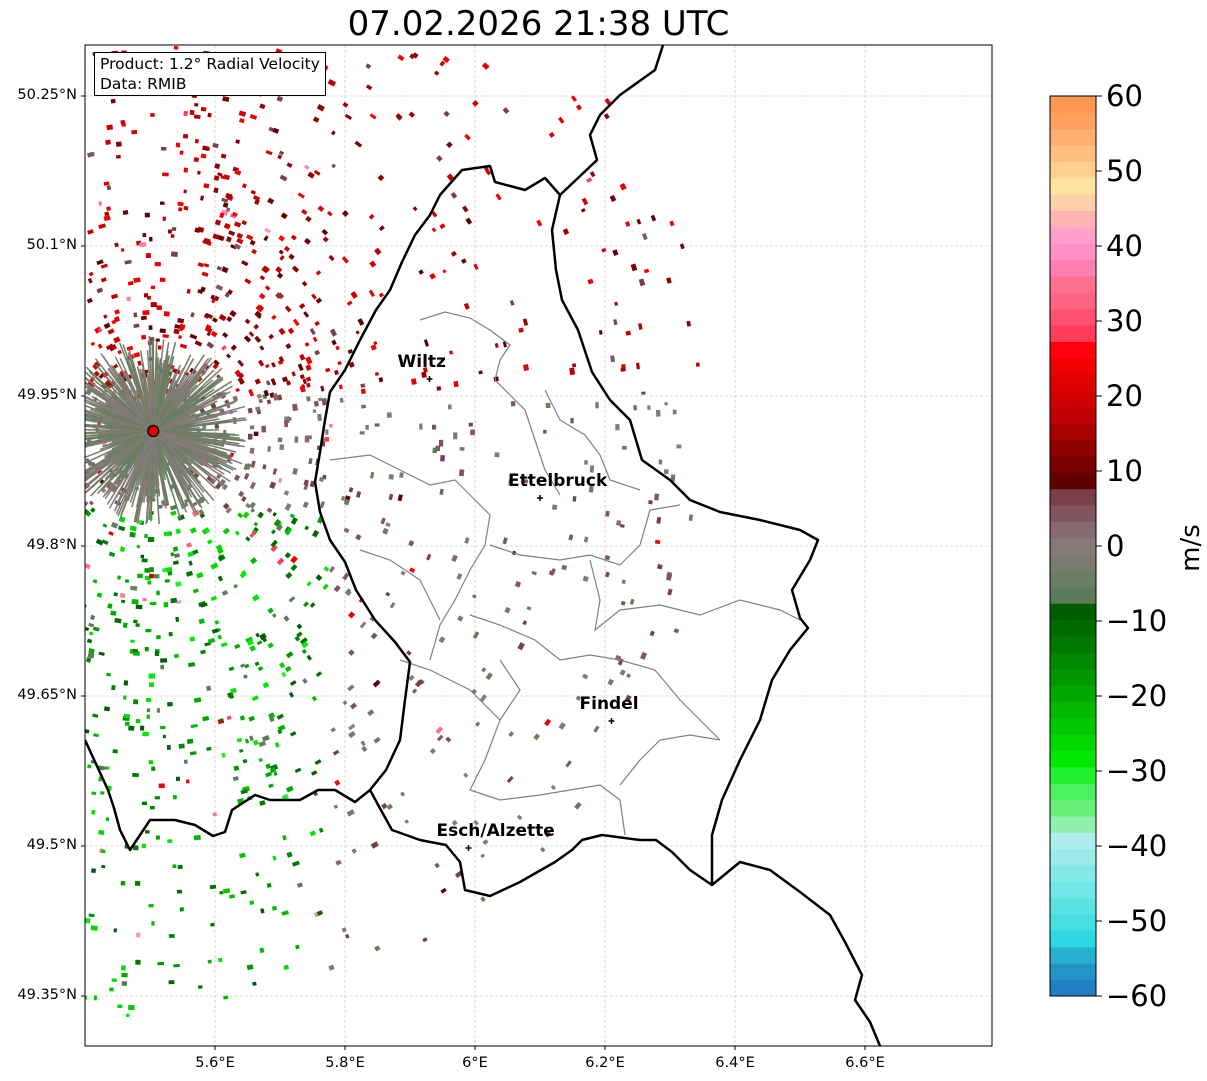  What do you see at coordinates (47, 995) in the screenshot?
I see `lat-tick-label: 49.35°N` at bounding box center [47, 995].